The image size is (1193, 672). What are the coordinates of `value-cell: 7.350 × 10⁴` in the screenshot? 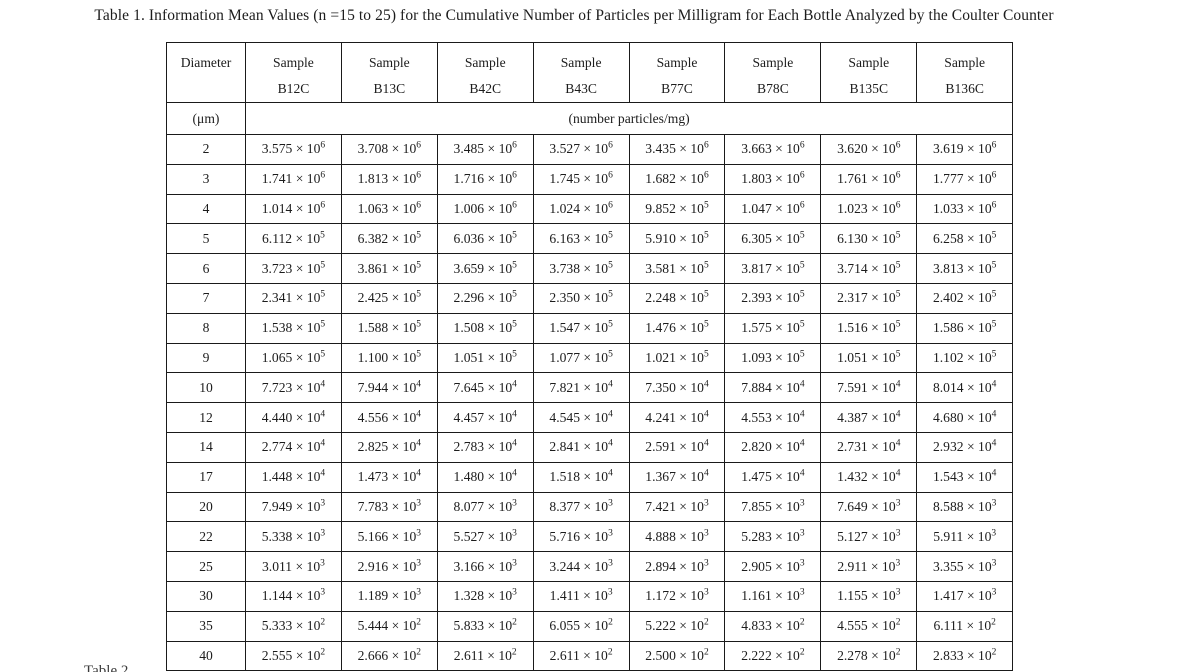 It's located at (677, 388).